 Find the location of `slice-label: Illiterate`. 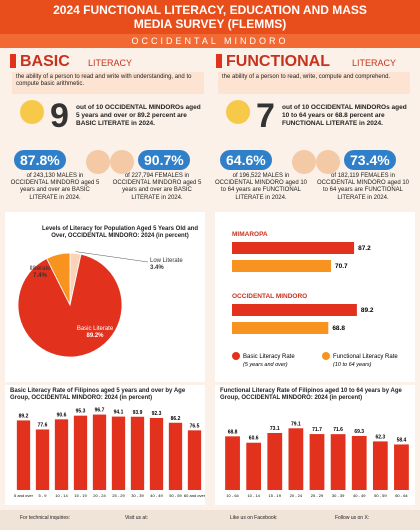

slice-label: Illiterate is located at coordinates (40, 269).